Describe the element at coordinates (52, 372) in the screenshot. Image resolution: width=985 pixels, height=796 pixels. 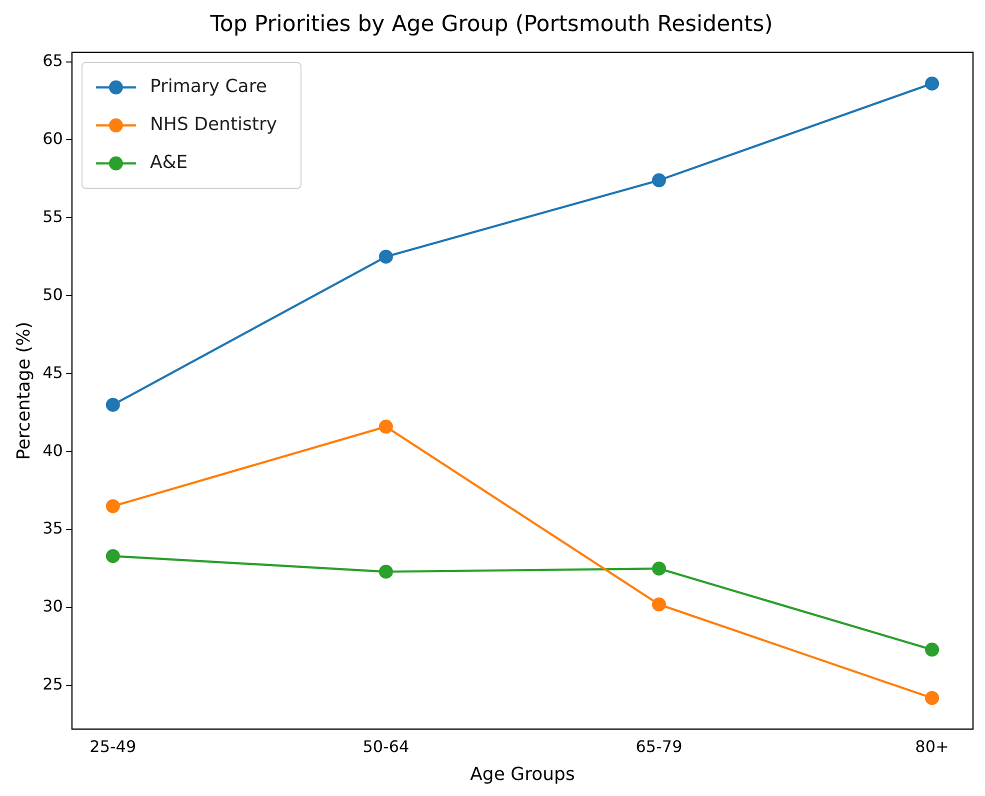
I see `y-tick-label: 45` at that location.